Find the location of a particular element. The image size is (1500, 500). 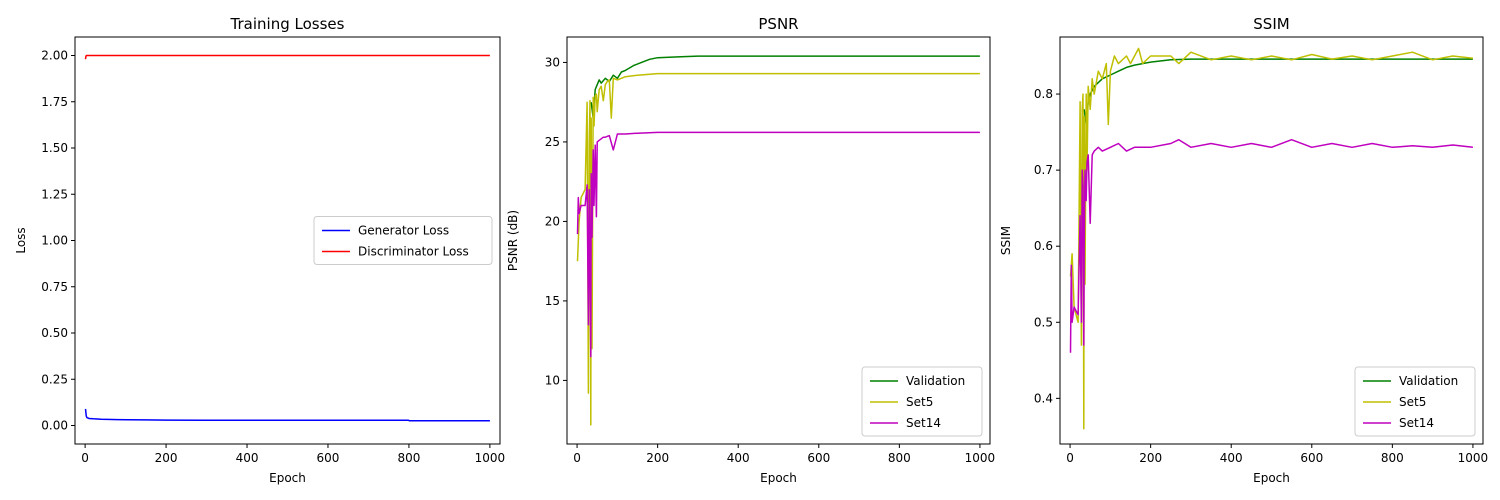

legend: Generator Loss Discriminator Loss is located at coordinates (403, 240).